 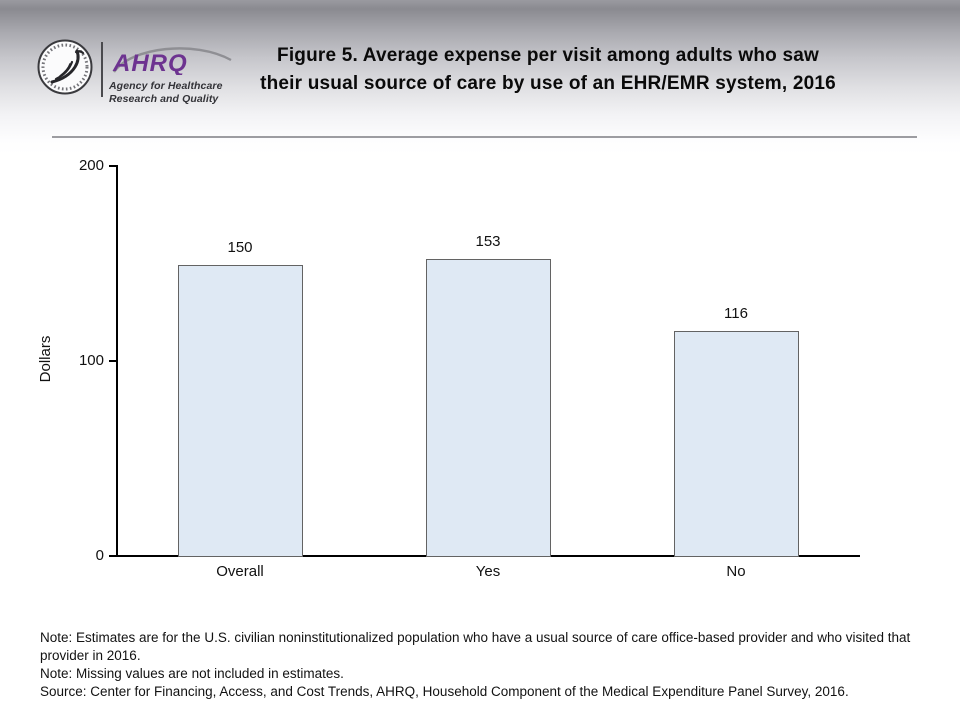 I want to click on logo-divider, so click(x=102, y=69).